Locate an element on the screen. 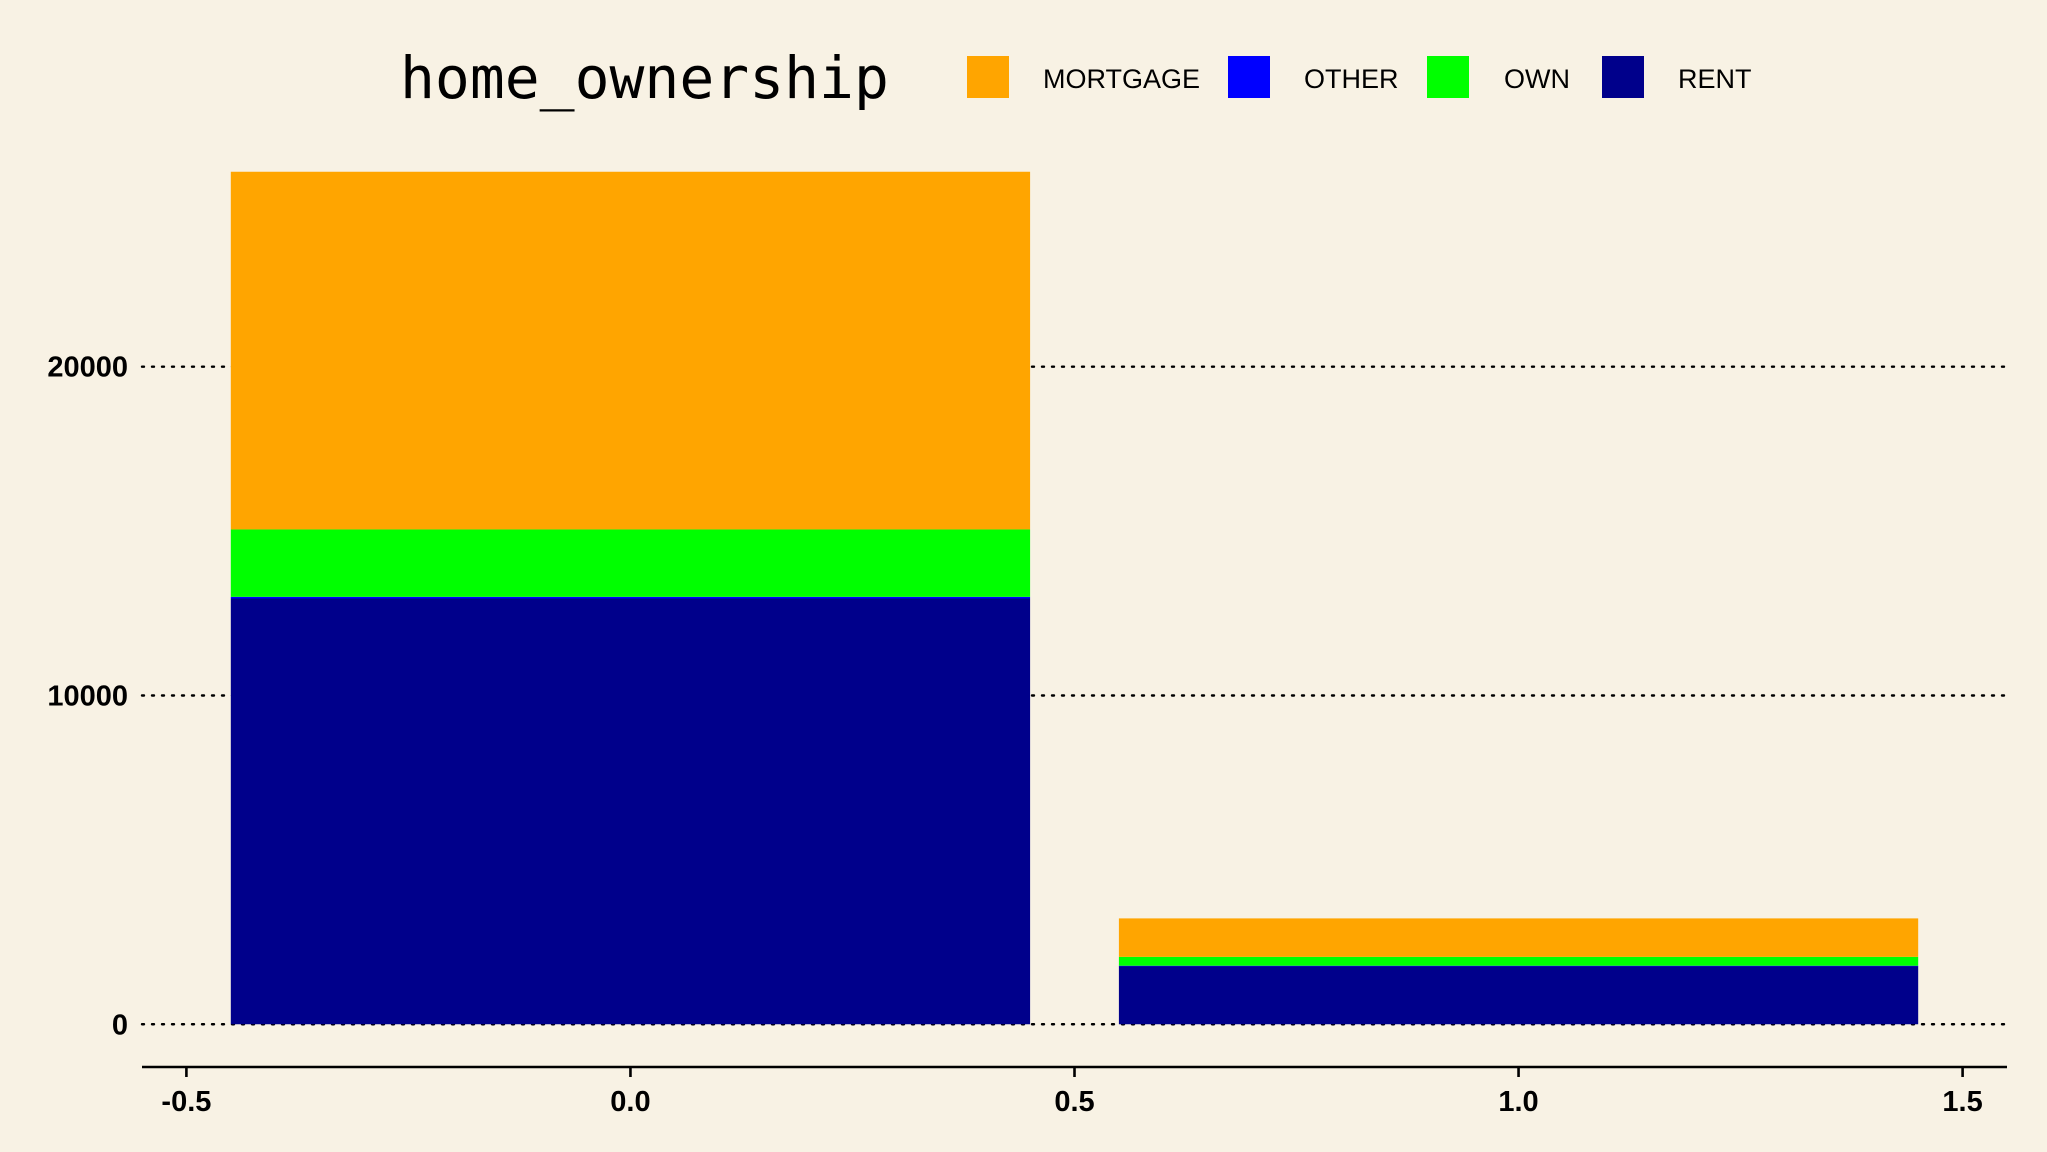 This screenshot has width=2047, height=1152. legend-swatch-other is located at coordinates (1249, 77).